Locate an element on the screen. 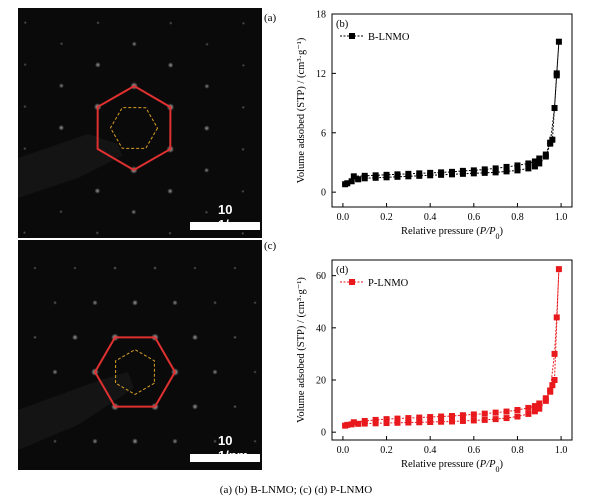 The height and width of the screenshot is (504, 592). x-tick-label: 0.0 is located at coordinates (343, 450).